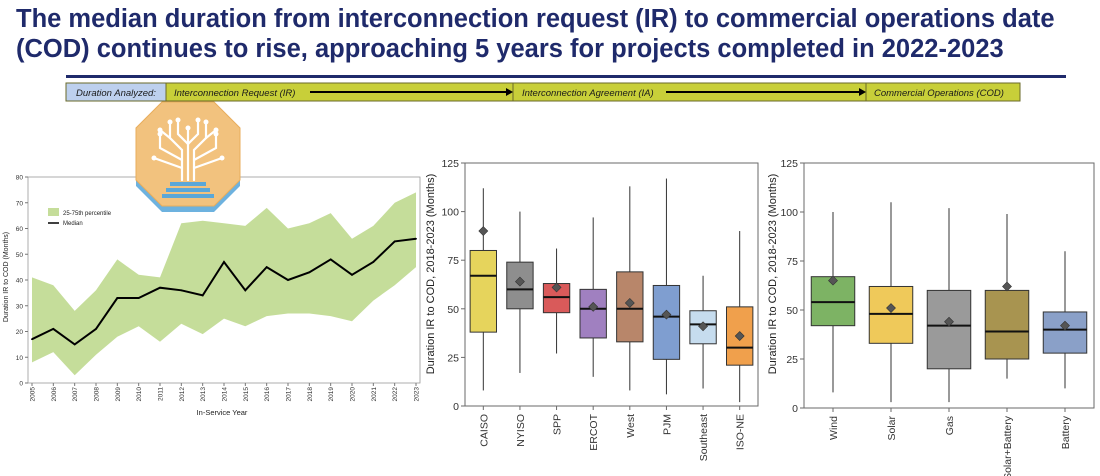 This screenshot has height=476, width=1100. Describe the element at coordinates (234, 93) in the screenshot. I see `flow-stage-ir: Interconnection Request (IR)` at that location.